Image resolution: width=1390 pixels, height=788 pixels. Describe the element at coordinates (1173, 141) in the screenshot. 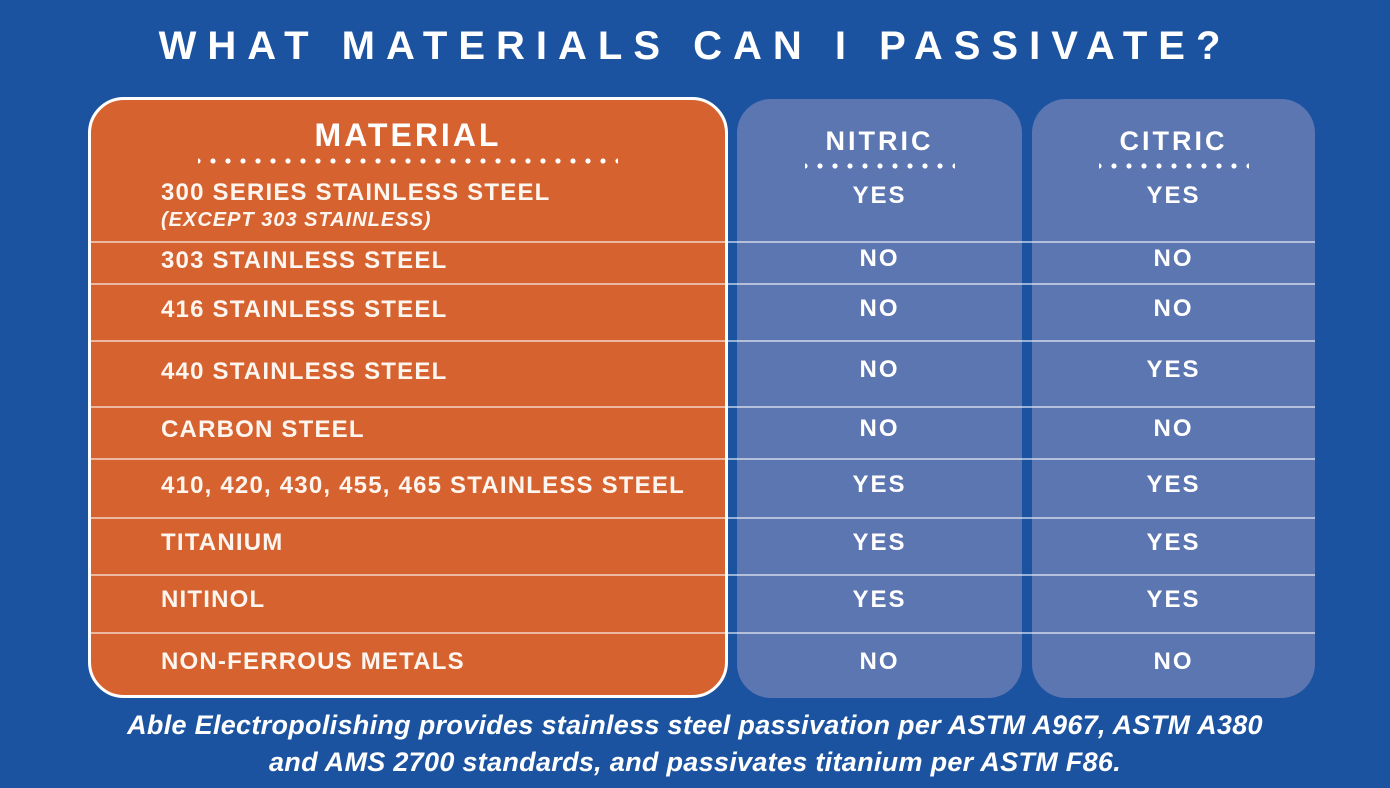

I see `citric-header-label: CITRIC` at that location.